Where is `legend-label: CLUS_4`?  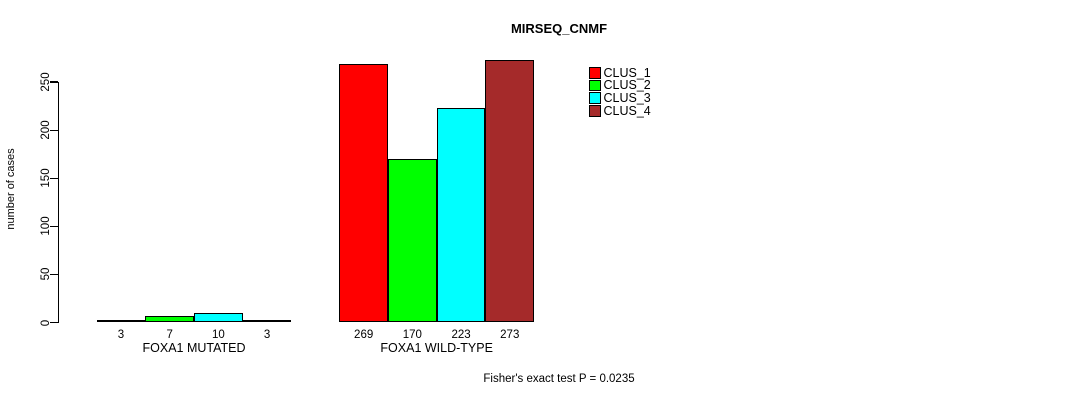 legend-label: CLUS_4 is located at coordinates (627, 110).